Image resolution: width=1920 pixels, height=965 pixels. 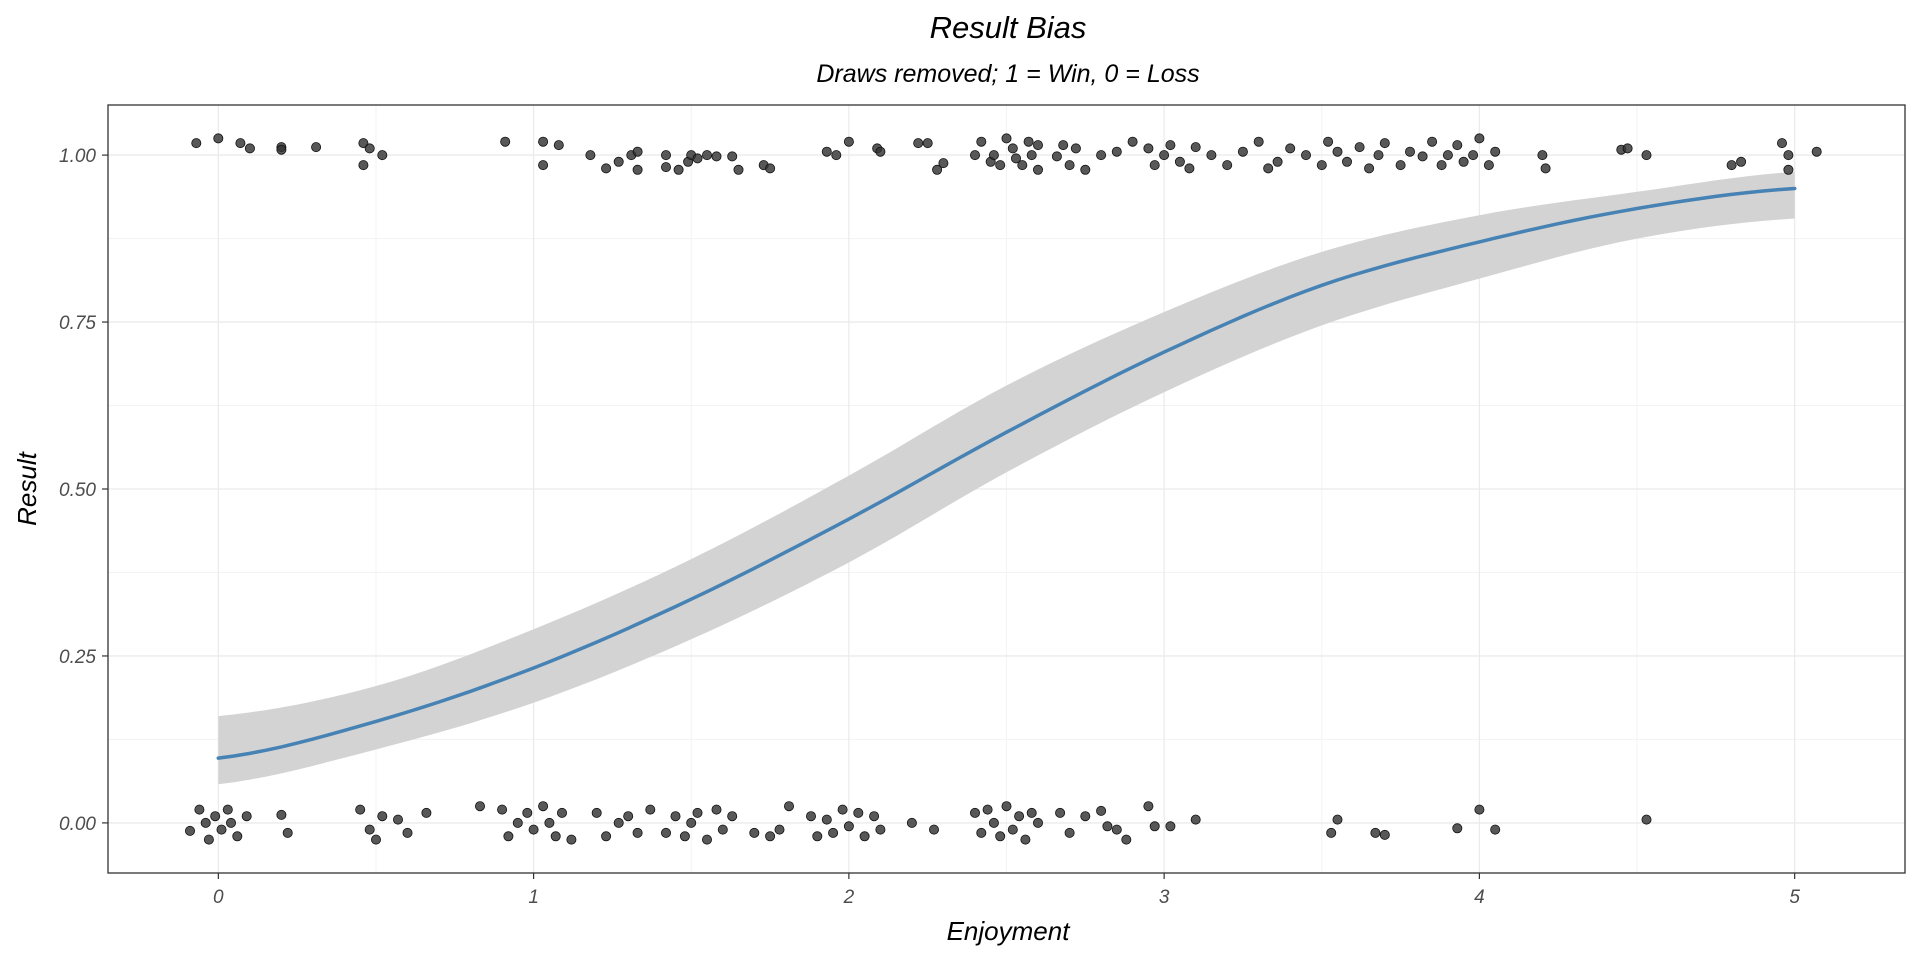 What do you see at coordinates (1009, 931) in the screenshot?
I see `x-axis-label: Enjoyment` at bounding box center [1009, 931].